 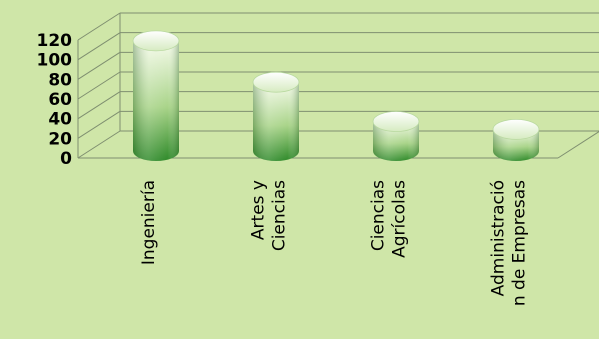 I want to click on y-tick-label: 80, so click(x=60, y=80).